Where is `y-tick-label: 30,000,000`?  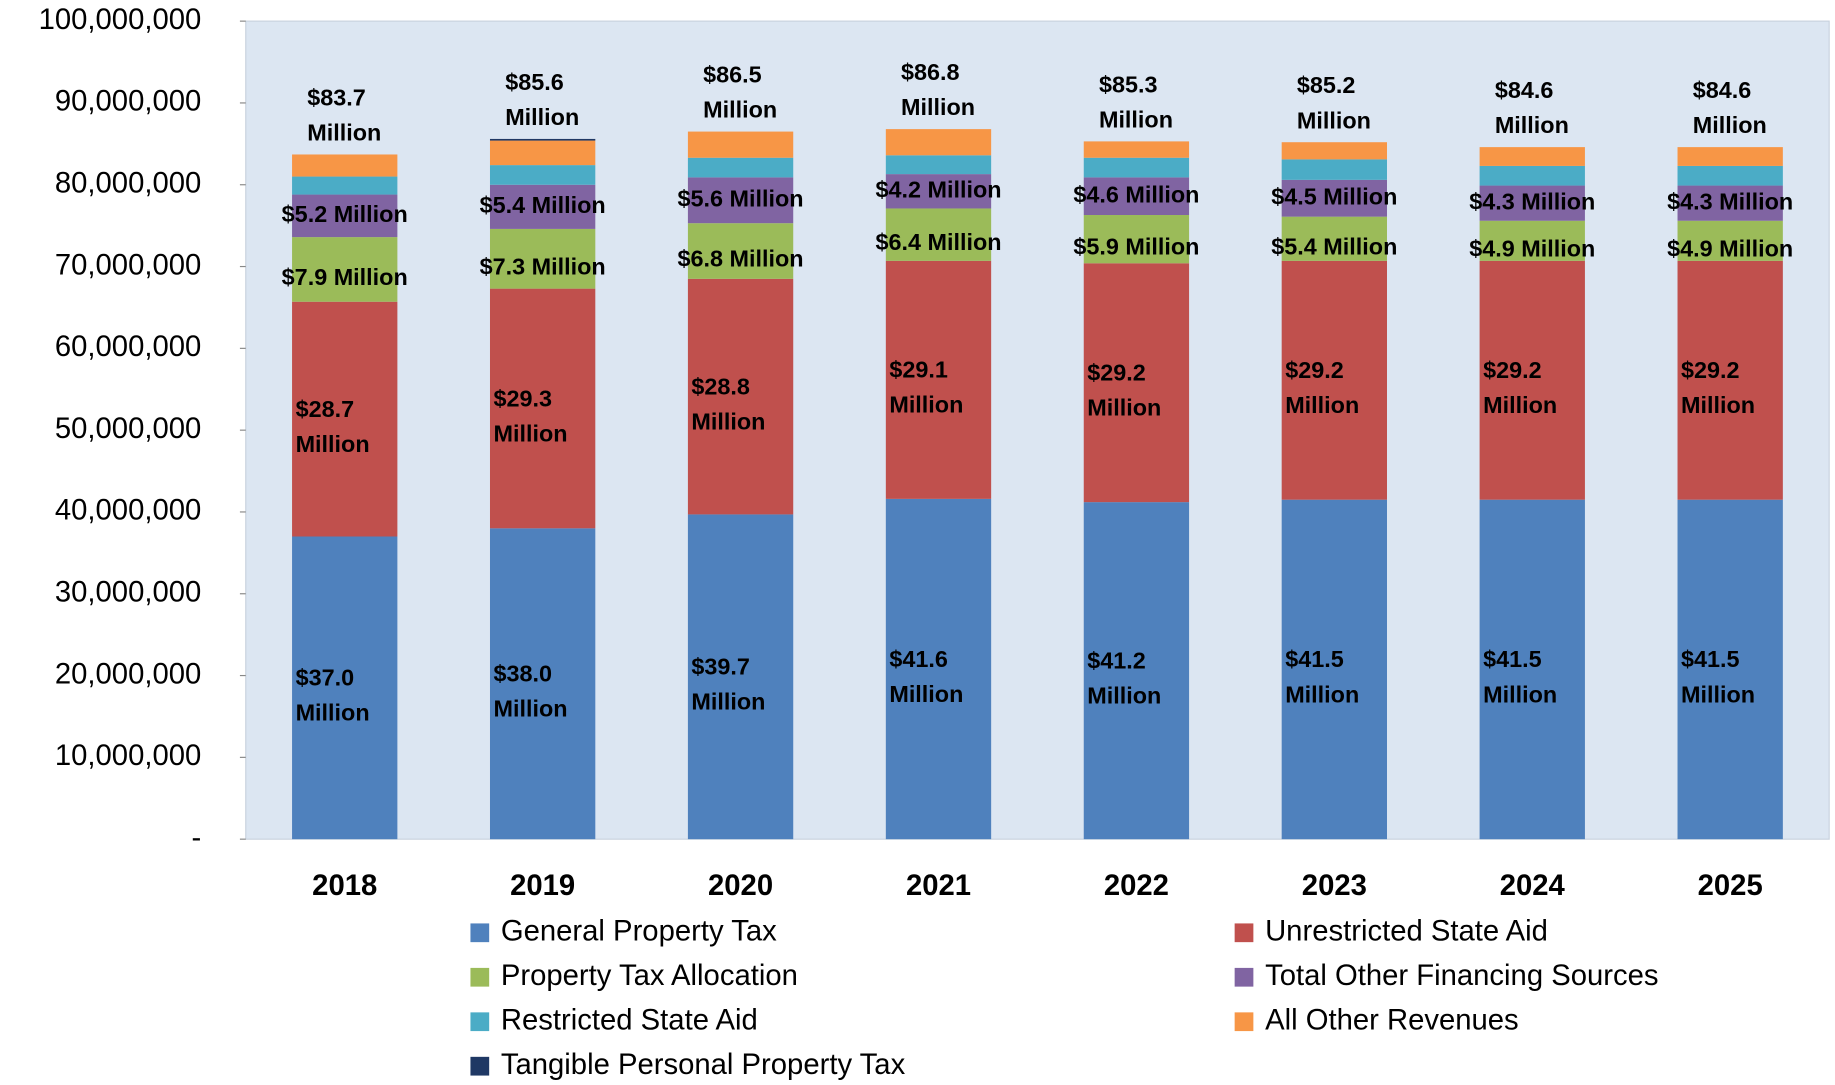 y-tick-label: 30,000,000 is located at coordinates (128, 592).